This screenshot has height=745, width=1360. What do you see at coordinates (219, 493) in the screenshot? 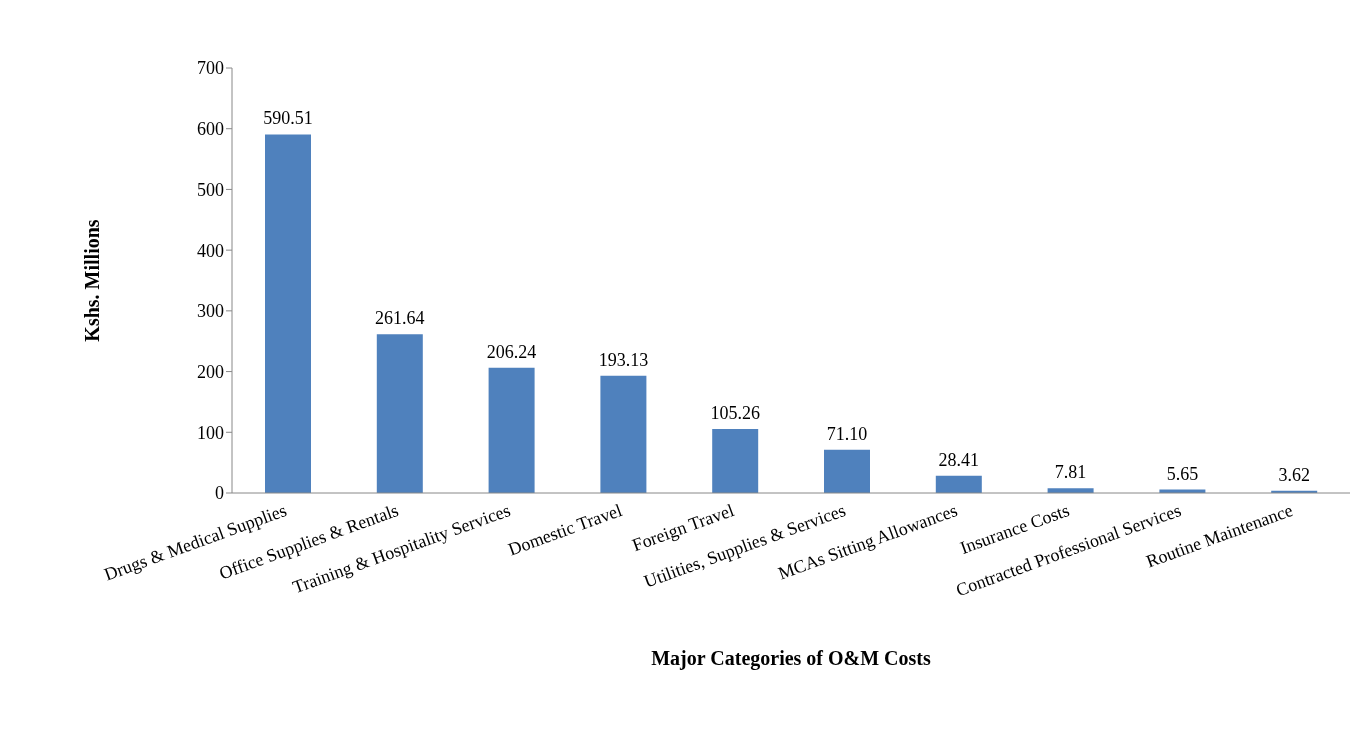
I see `y-tick-label: 0` at bounding box center [219, 493].